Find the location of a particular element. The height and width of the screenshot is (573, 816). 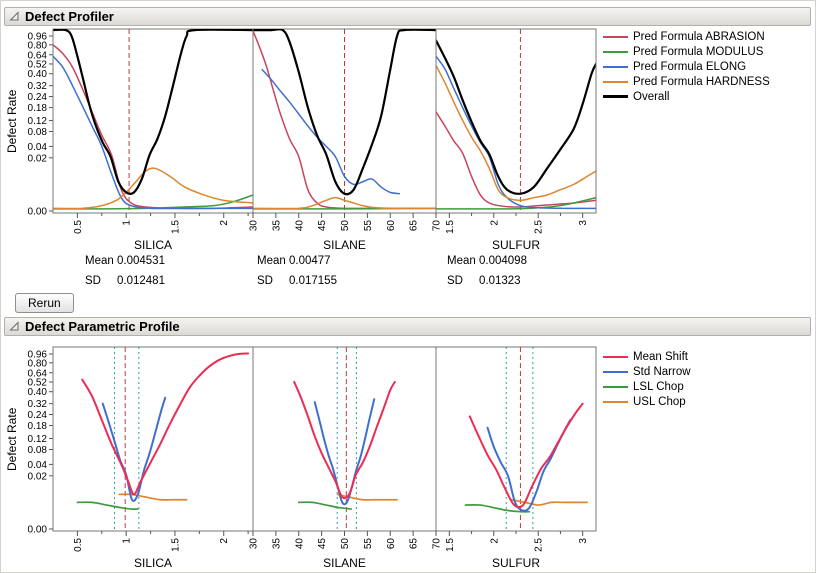

svg-text: 0.08 is located at coordinates (38, 132).